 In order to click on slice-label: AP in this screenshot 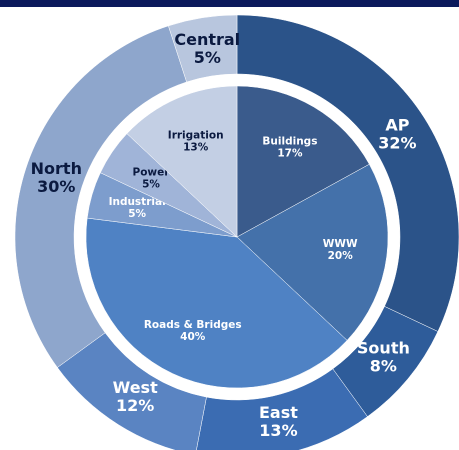, I will do `click(397, 125)`.